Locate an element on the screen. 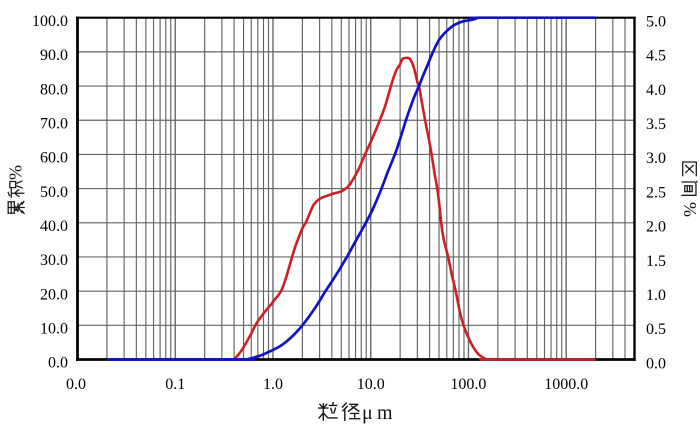 This screenshot has width=700, height=434. svg-text: 40.0 is located at coordinates (54, 226).